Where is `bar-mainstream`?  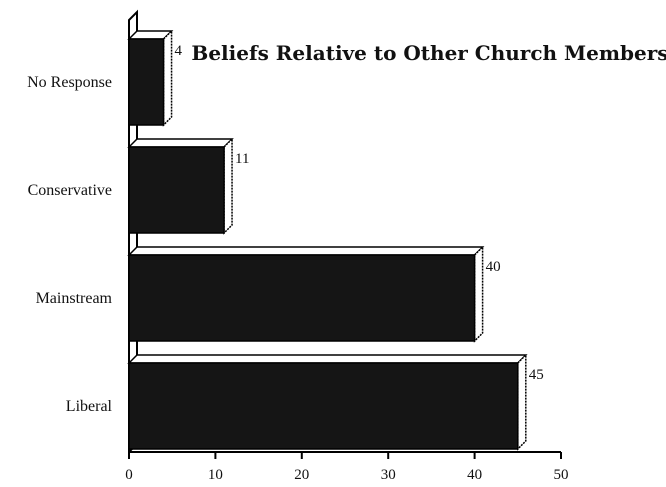
bar-mainstream is located at coordinates (302, 298).